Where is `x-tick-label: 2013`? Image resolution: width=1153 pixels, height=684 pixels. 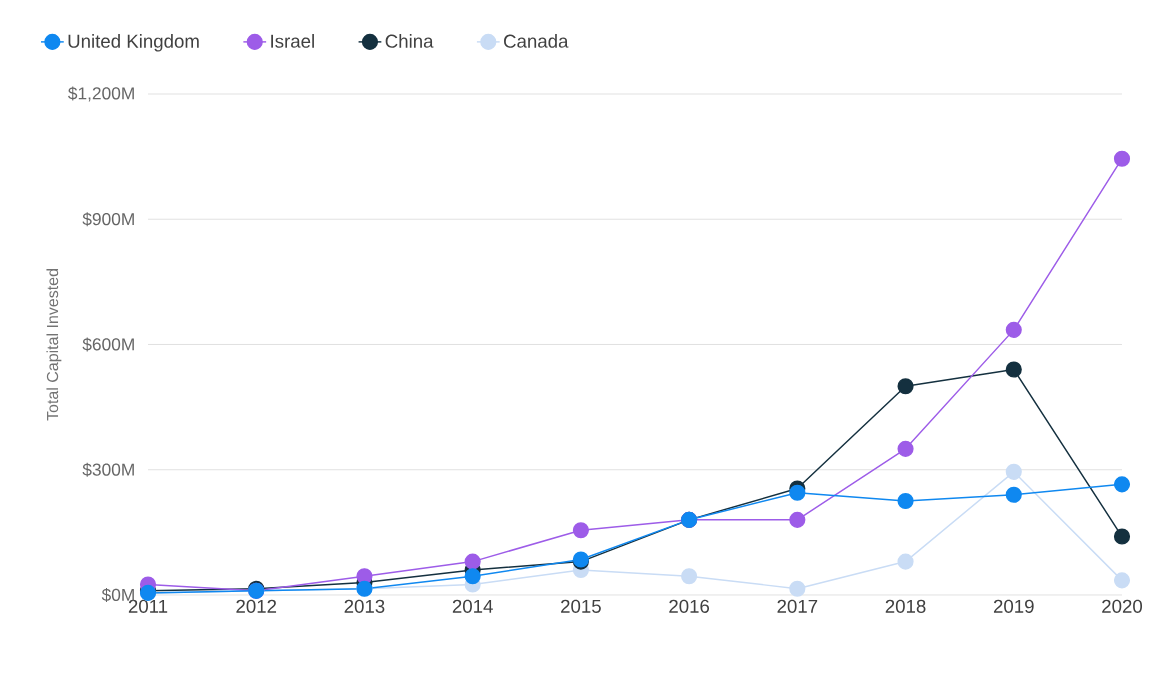 x-tick-label: 2013 is located at coordinates (364, 606).